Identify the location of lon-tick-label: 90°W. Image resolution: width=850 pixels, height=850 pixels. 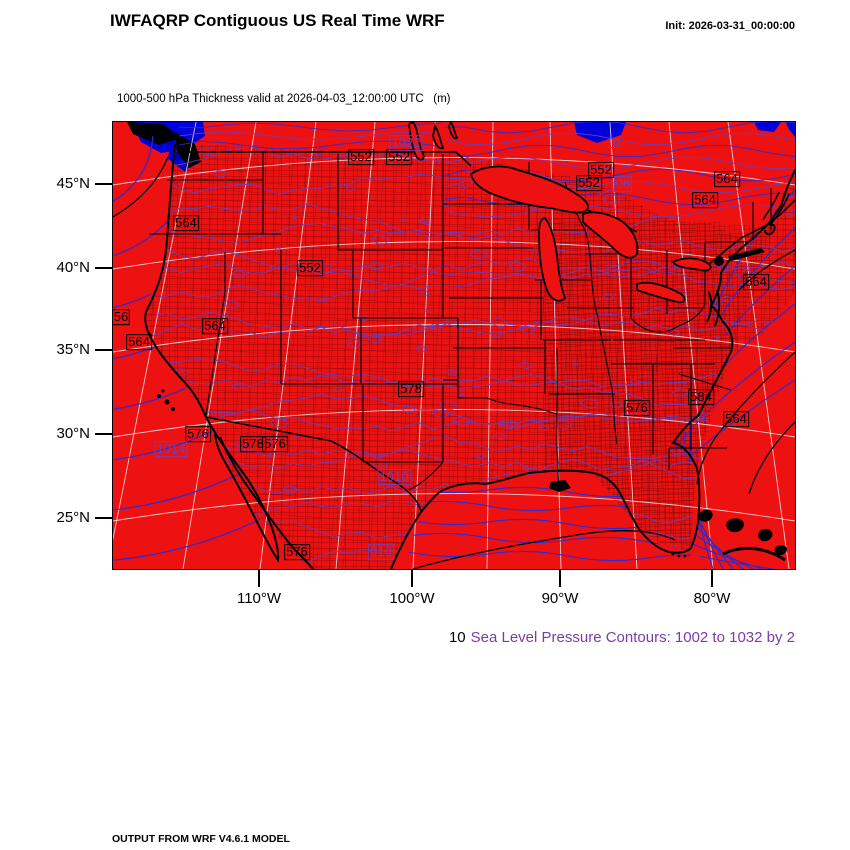
(560, 598).